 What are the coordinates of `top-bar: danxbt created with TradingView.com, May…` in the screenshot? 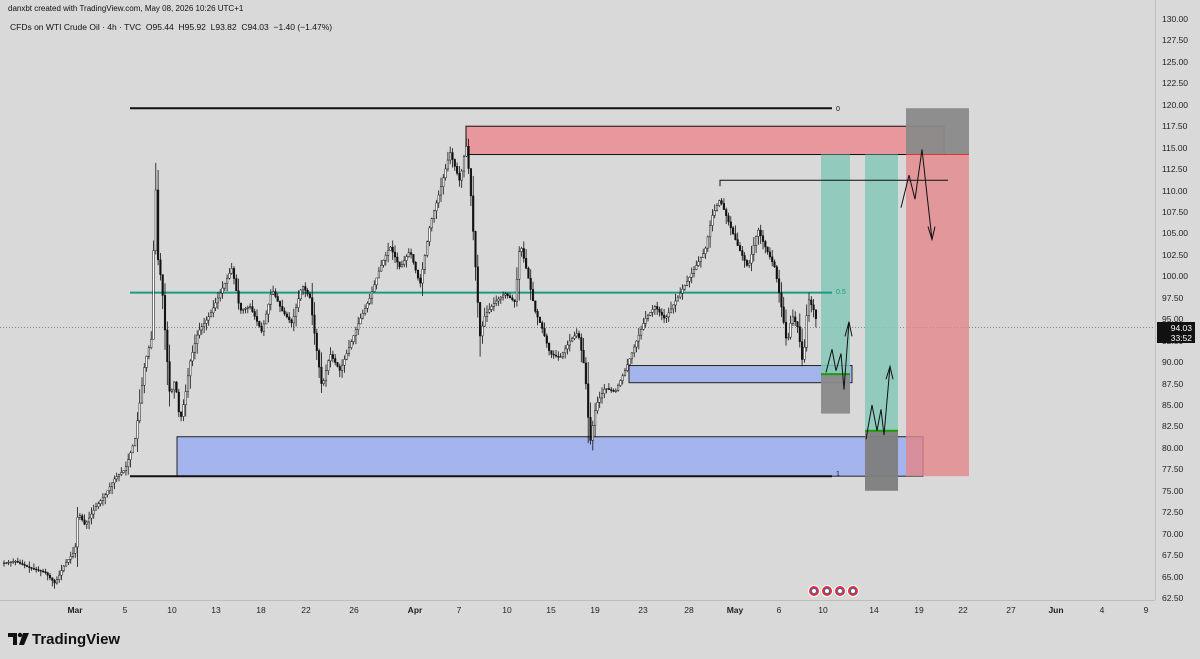 It's located at (600, 8).